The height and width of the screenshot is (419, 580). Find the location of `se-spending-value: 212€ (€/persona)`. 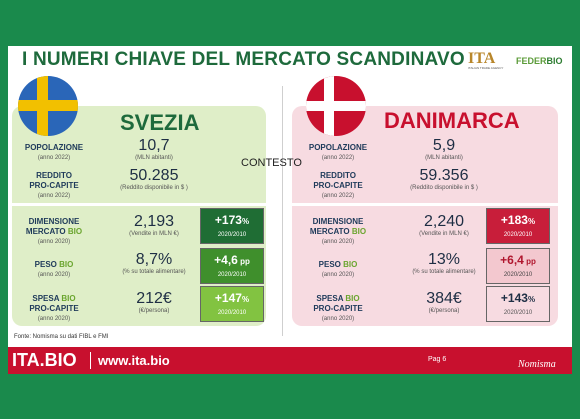

se-spending-value: 212€ (€/persona) is located at coordinates (154, 302).